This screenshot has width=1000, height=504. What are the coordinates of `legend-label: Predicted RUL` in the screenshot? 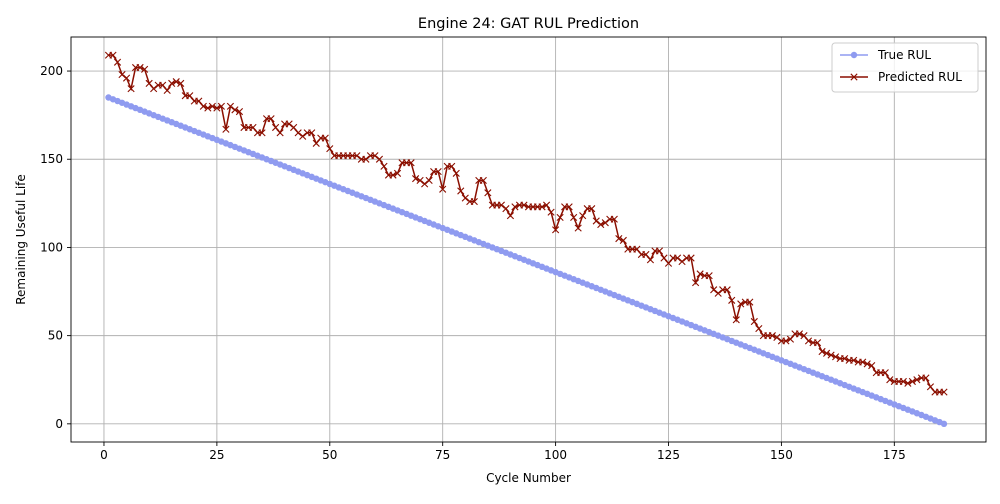 It's located at (920, 77).